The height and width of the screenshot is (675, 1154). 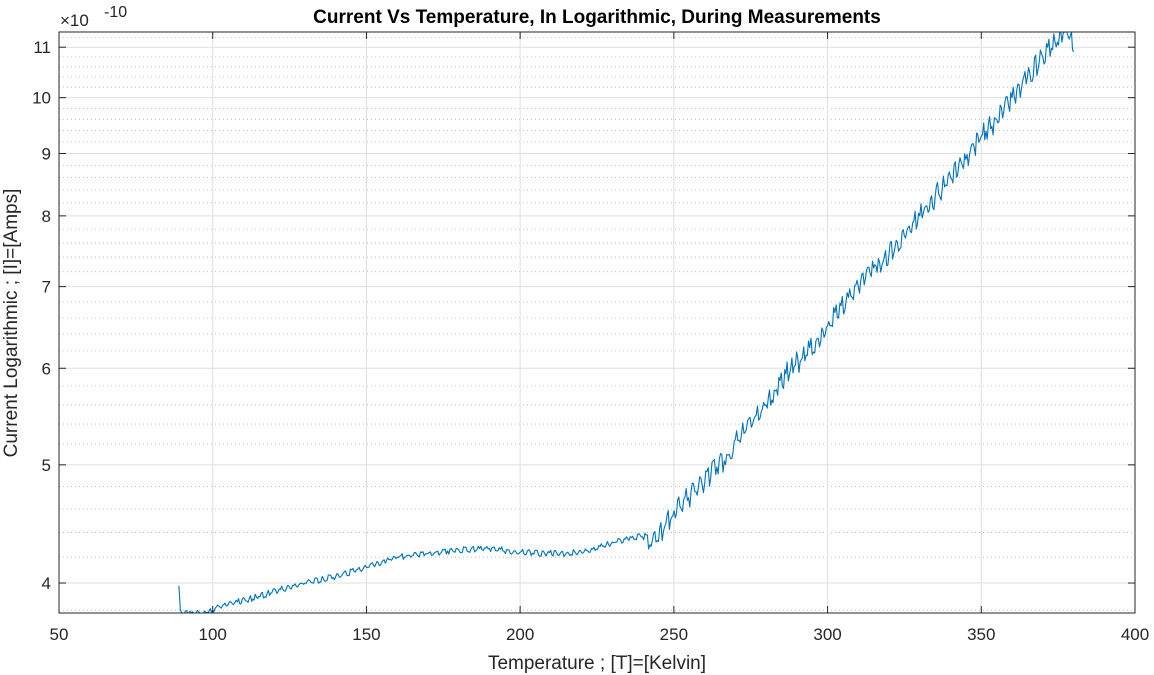 I want to click on y-tick-labels: 4 5 6 7 8 9 10 11, so click(x=41, y=315).